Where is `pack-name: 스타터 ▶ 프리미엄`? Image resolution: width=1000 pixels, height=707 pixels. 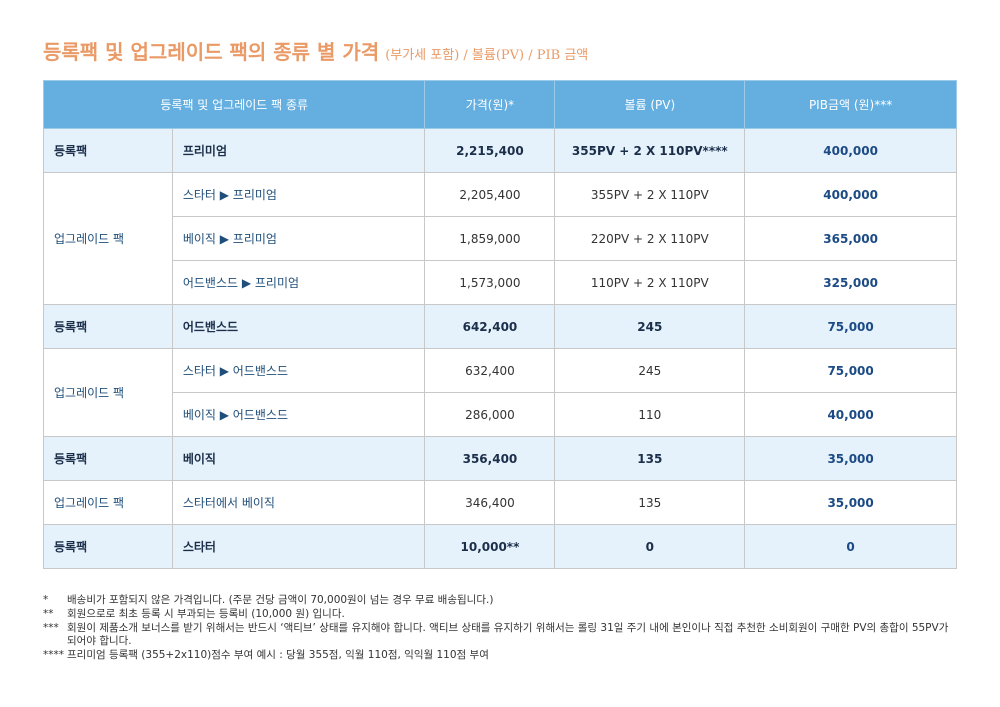 pack-name: 스타터 ▶ 프리미엄 is located at coordinates (298, 194).